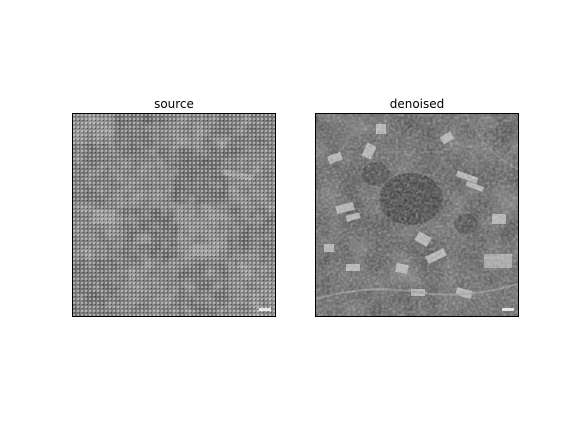 The image size is (576, 432). What do you see at coordinates (174, 104) in the screenshot?
I see `source-title: source` at bounding box center [174, 104].